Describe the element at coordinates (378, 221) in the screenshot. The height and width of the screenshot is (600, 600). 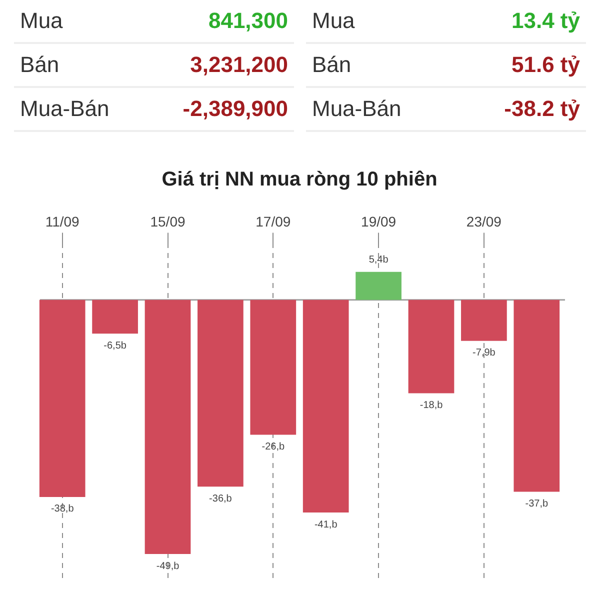
I see `x-tick-label: 19/09` at that location.